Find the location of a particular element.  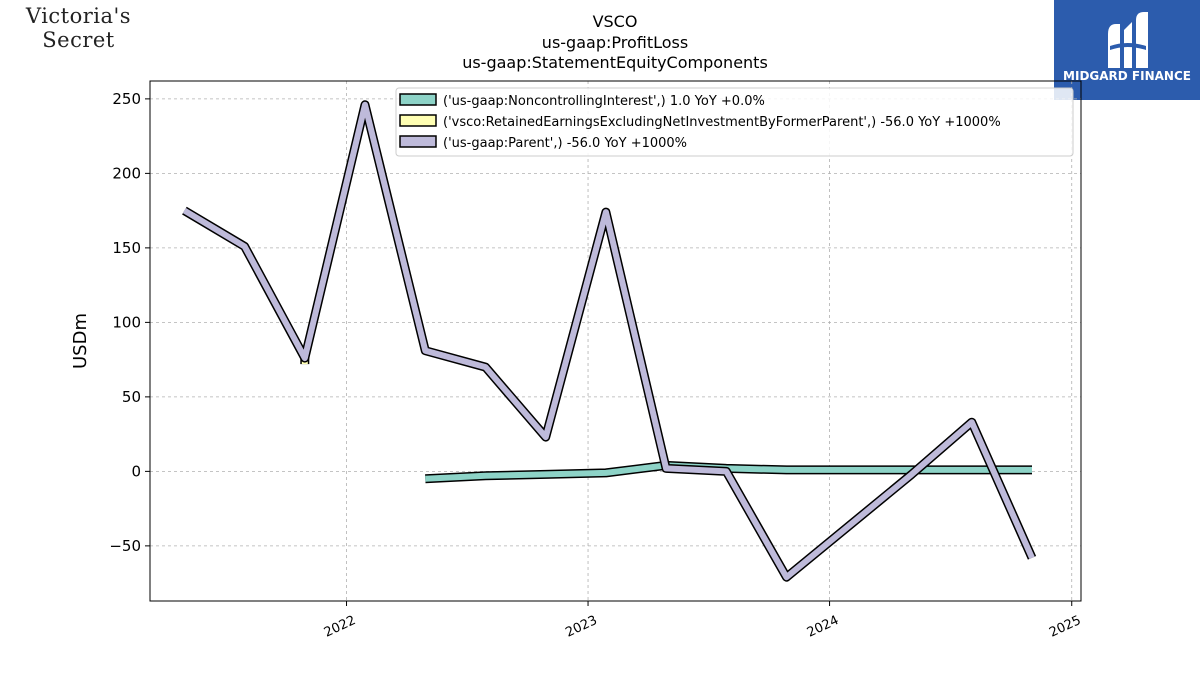

logo-line-2: Secret is located at coordinates (78, 40).